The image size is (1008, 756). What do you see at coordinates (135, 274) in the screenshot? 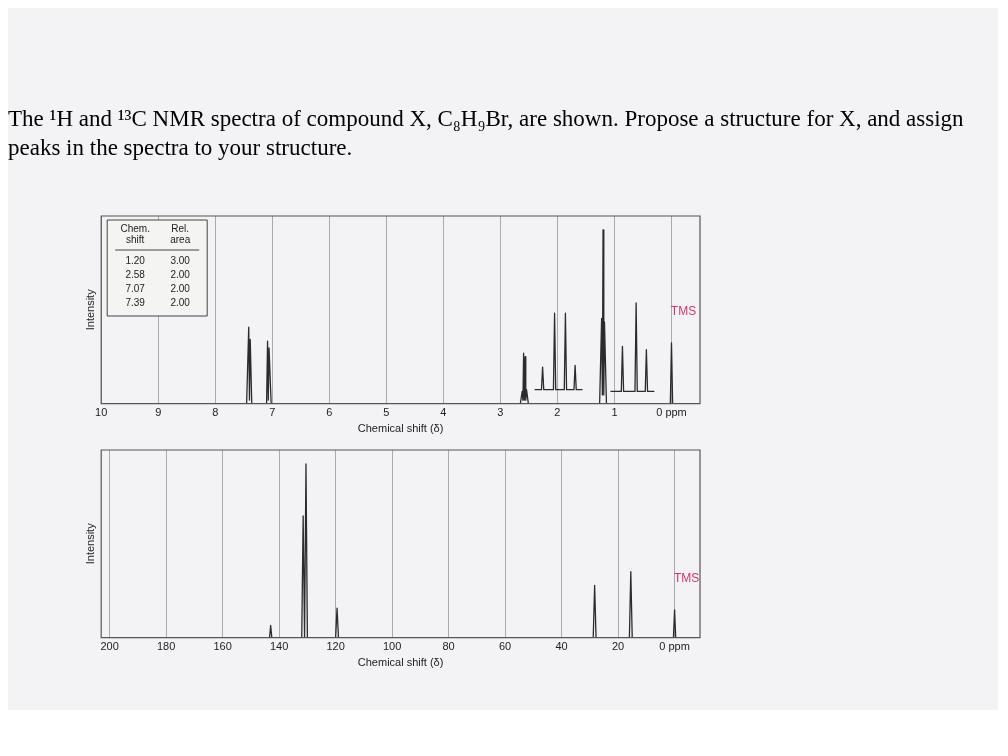
I see `annotation: 2.58` at bounding box center [135, 274].